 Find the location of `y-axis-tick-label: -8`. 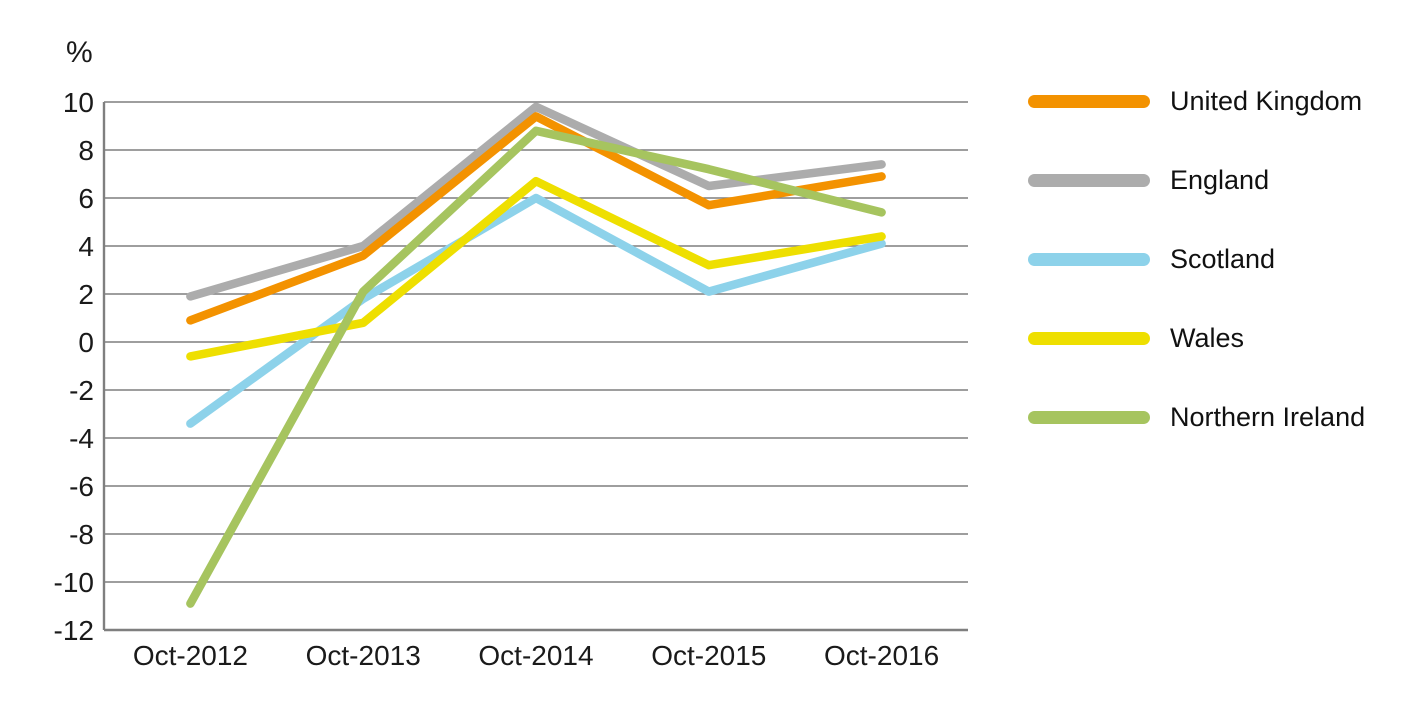

y-axis-tick-label: -8 is located at coordinates (81, 534).